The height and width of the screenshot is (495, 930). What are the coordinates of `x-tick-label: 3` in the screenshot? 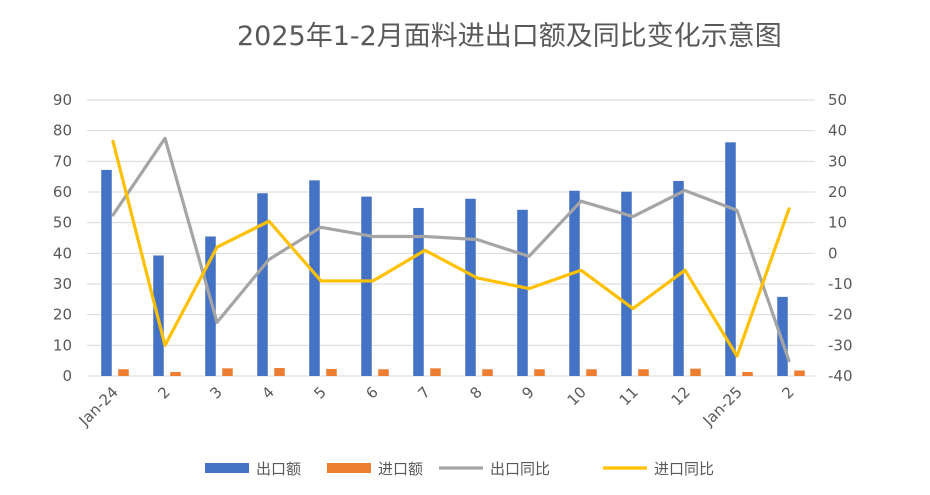 It's located at (215, 392).